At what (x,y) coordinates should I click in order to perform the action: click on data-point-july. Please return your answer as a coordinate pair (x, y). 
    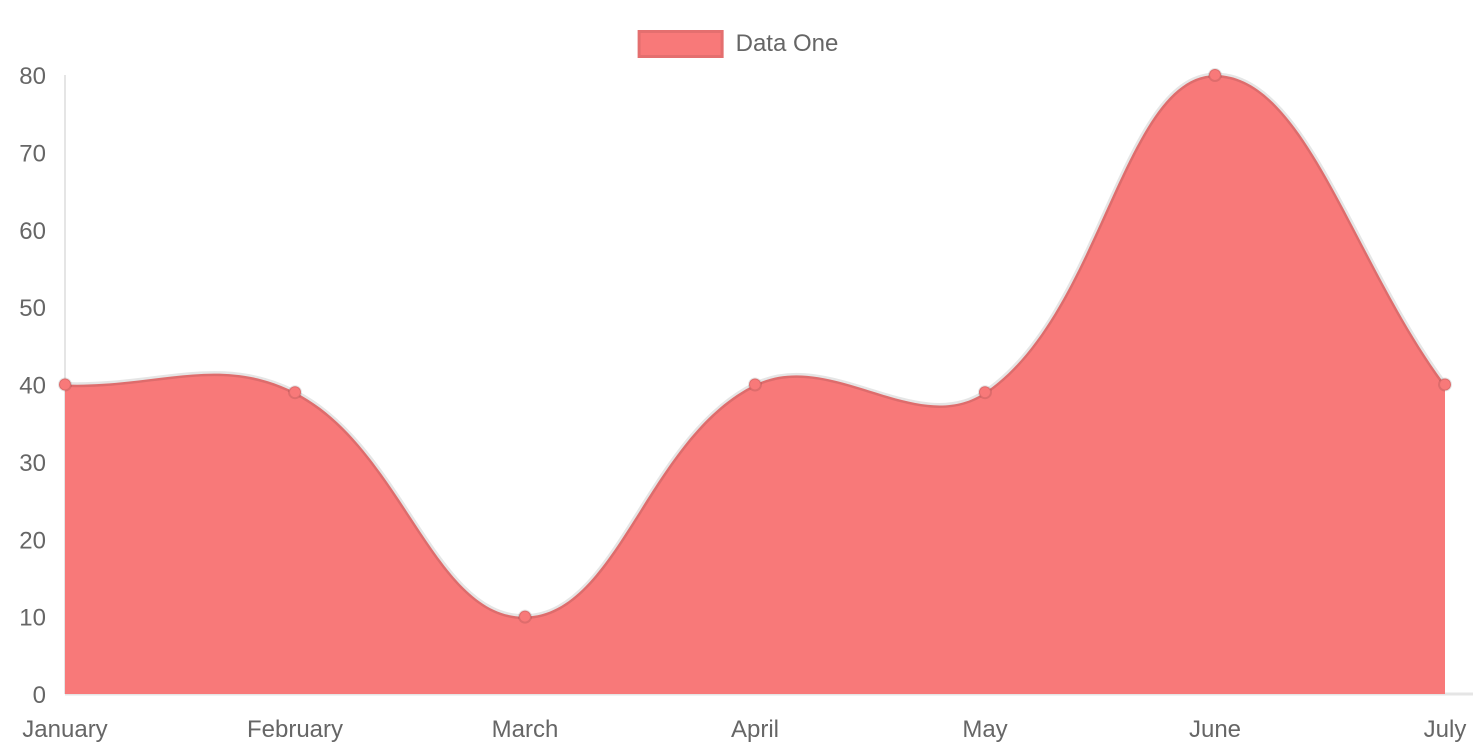
    Looking at the image, I should click on (1445, 384).